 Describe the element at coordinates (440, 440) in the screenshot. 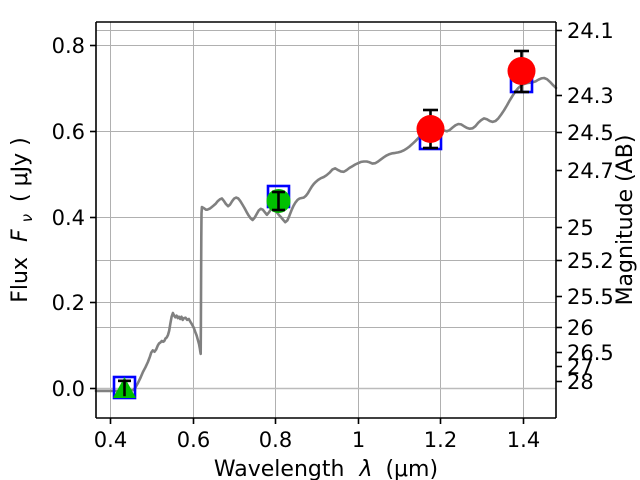

I see `x-tick-label-4: 1.2` at that location.